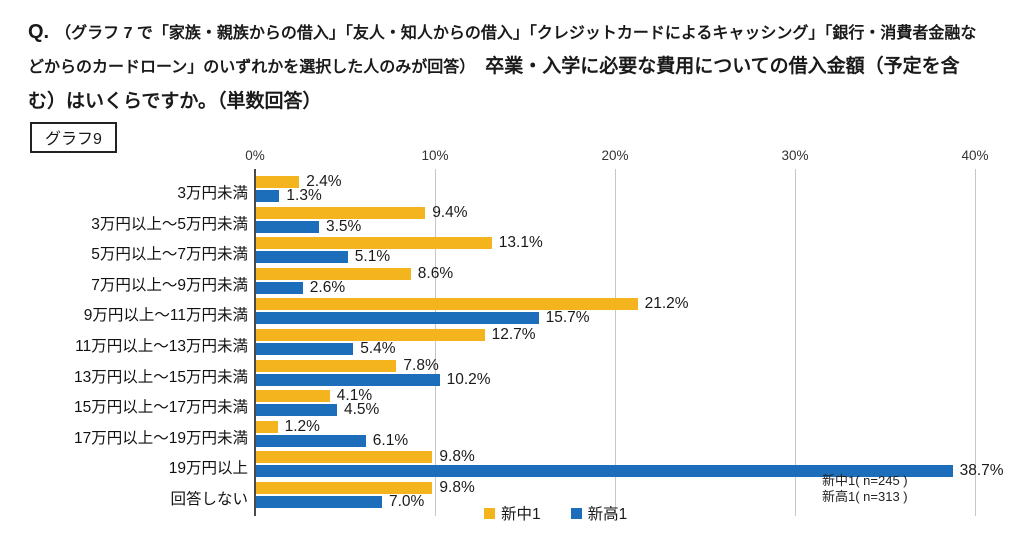 Image resolution: width=1011 pixels, height=537 pixels. I want to click on legend-label: 新高1, so click(607, 514).